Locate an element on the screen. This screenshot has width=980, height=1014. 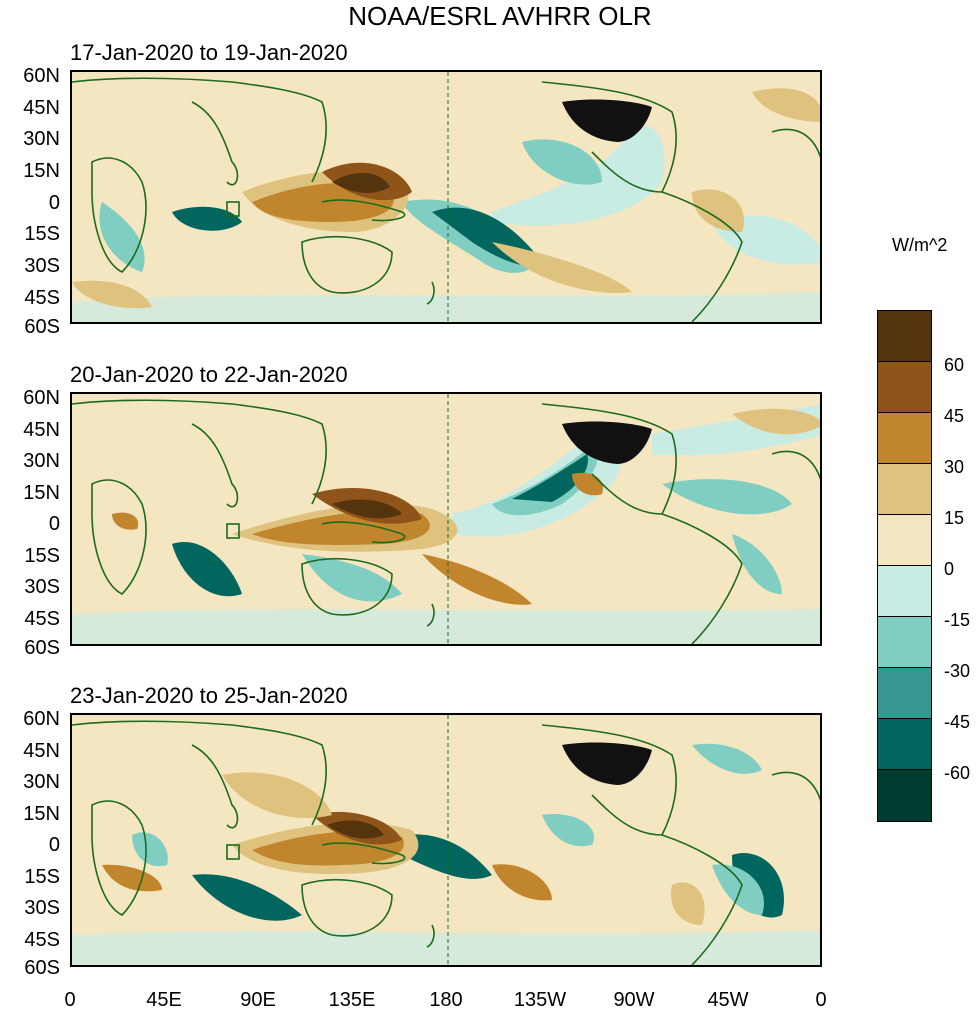
colorbar-tick: -15 is located at coordinates (957, 620).